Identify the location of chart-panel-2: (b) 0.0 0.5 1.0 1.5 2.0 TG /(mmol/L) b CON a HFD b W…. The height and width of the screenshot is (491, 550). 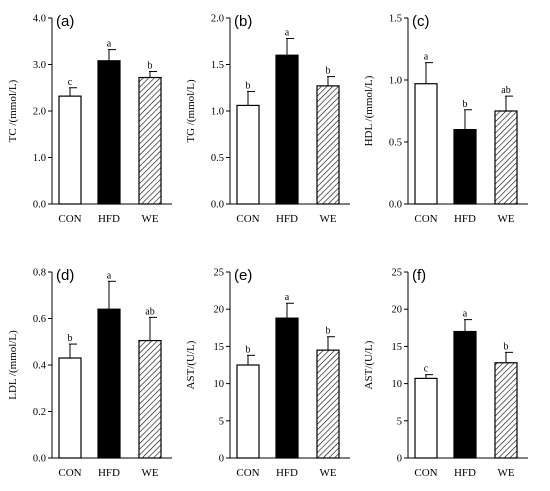
(267, 119).